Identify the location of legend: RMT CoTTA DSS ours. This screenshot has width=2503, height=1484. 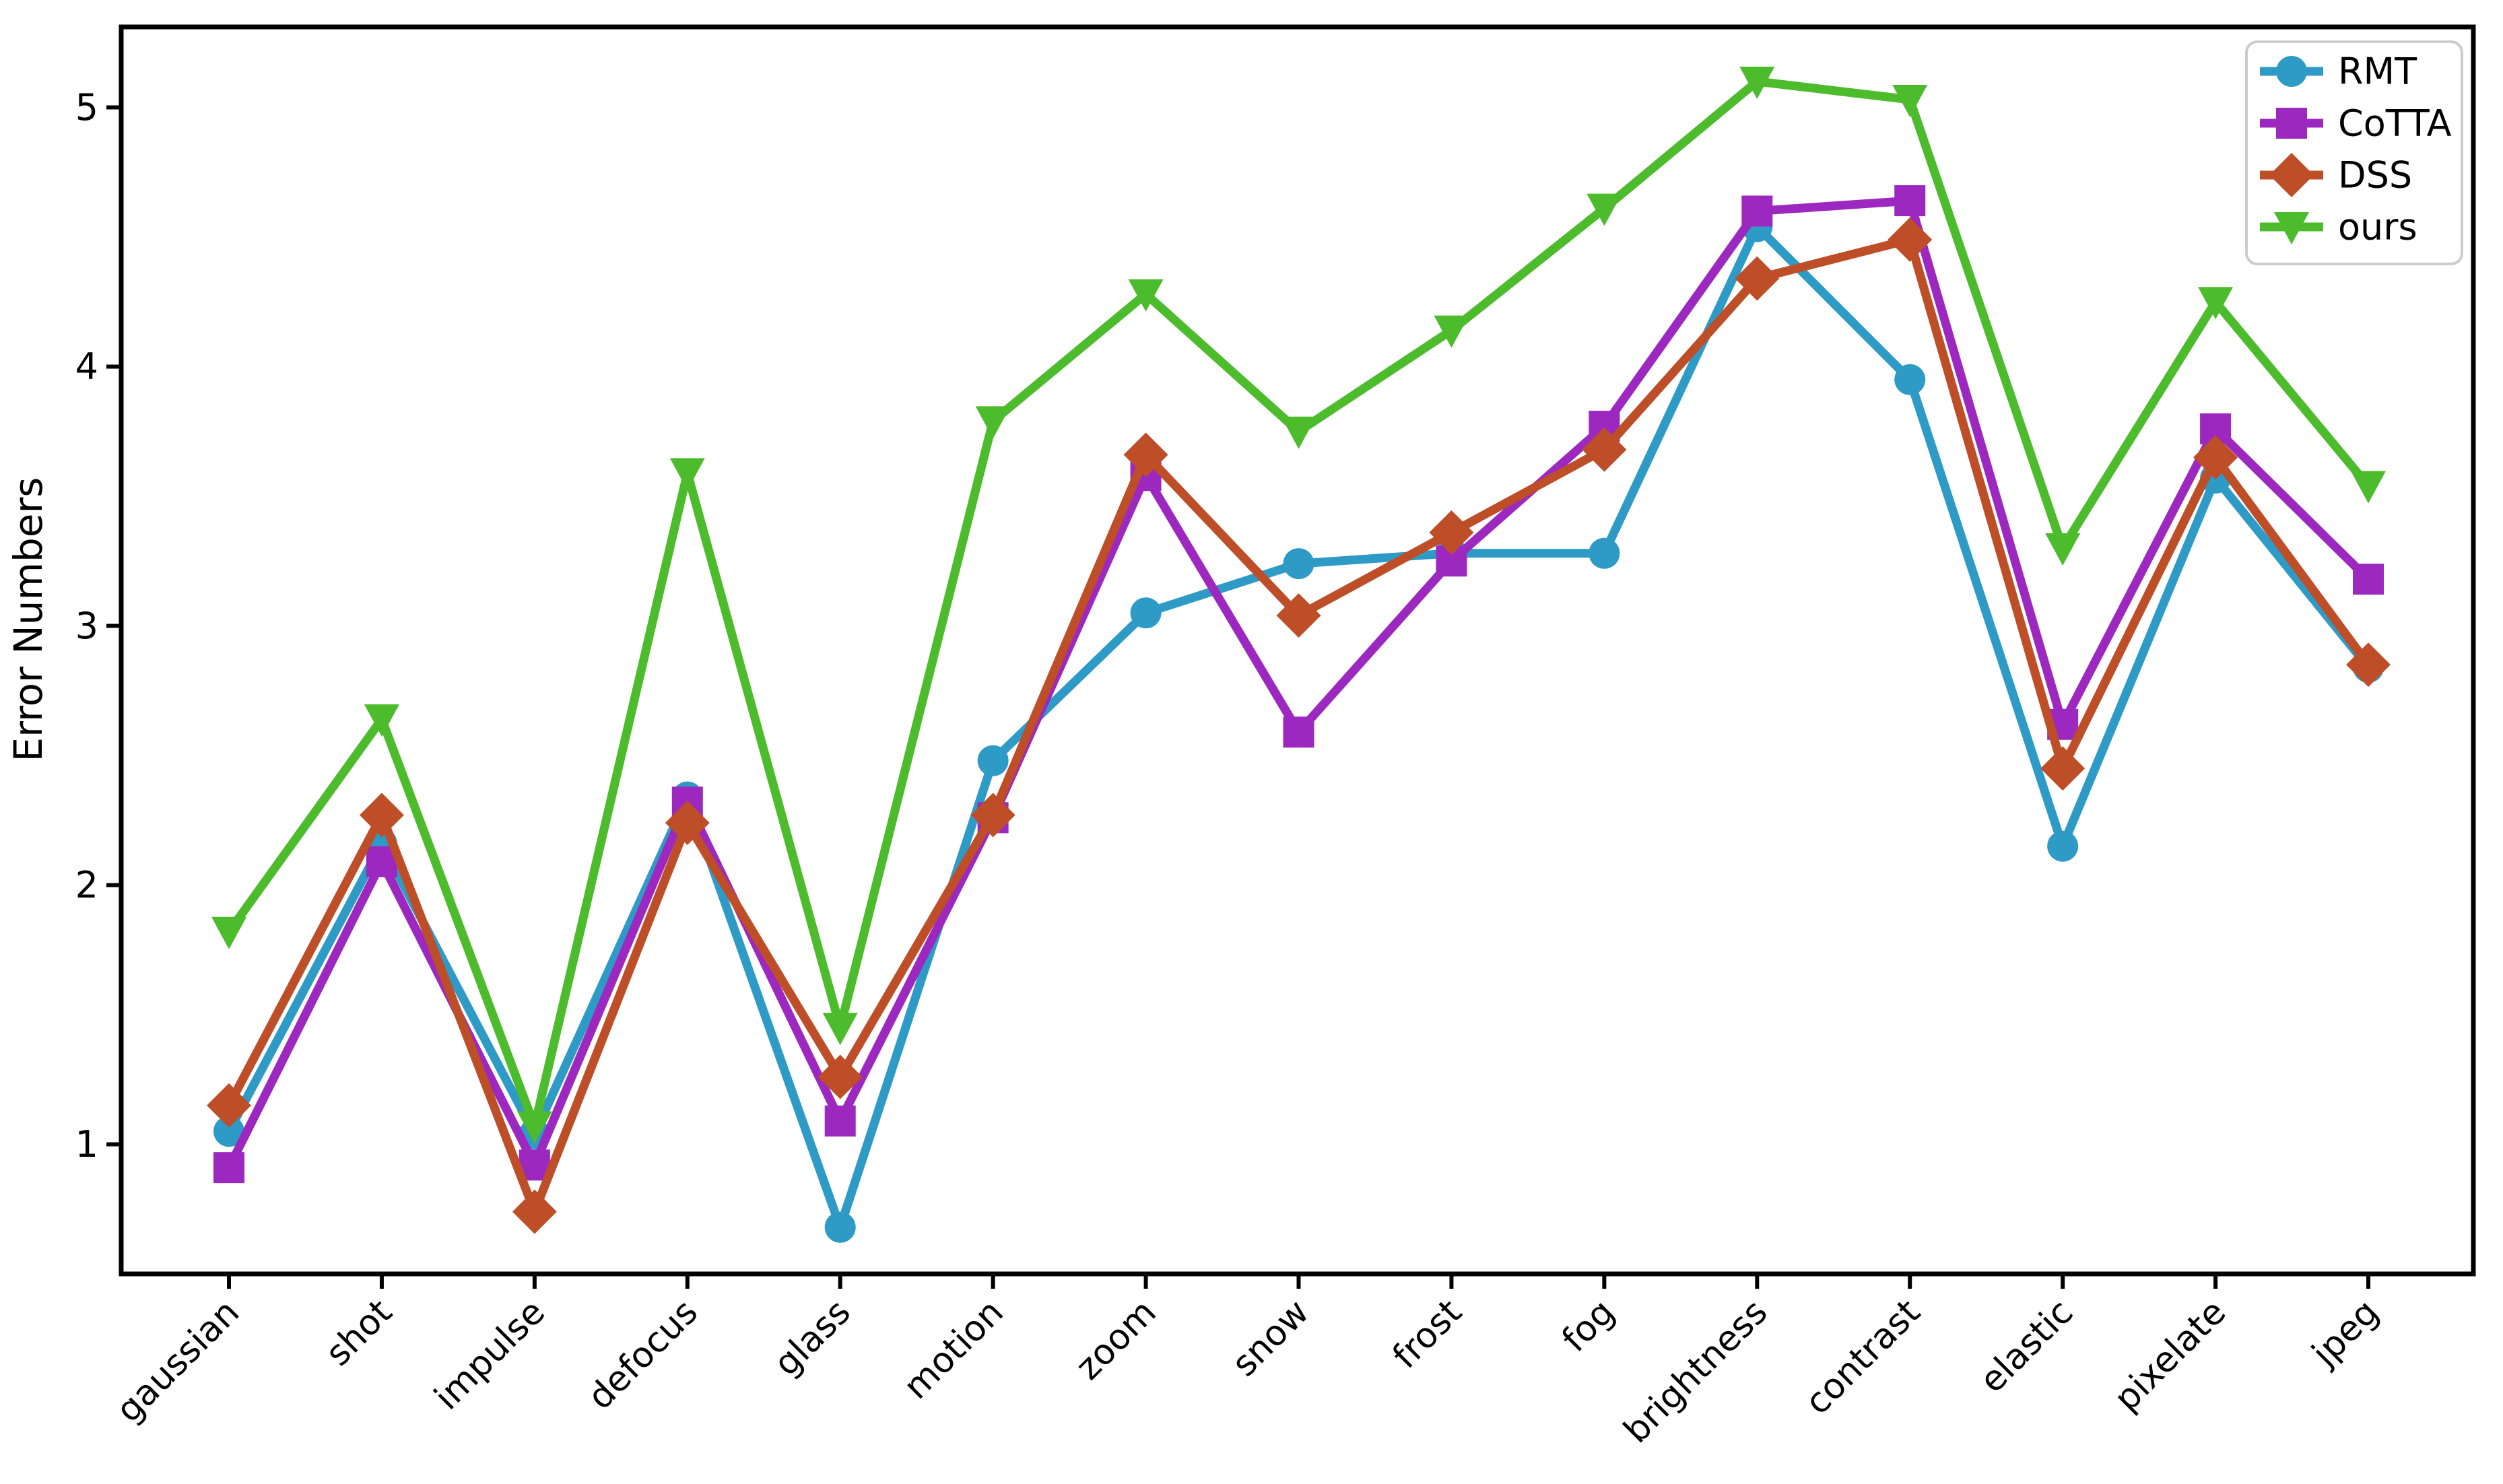
(2354, 152).